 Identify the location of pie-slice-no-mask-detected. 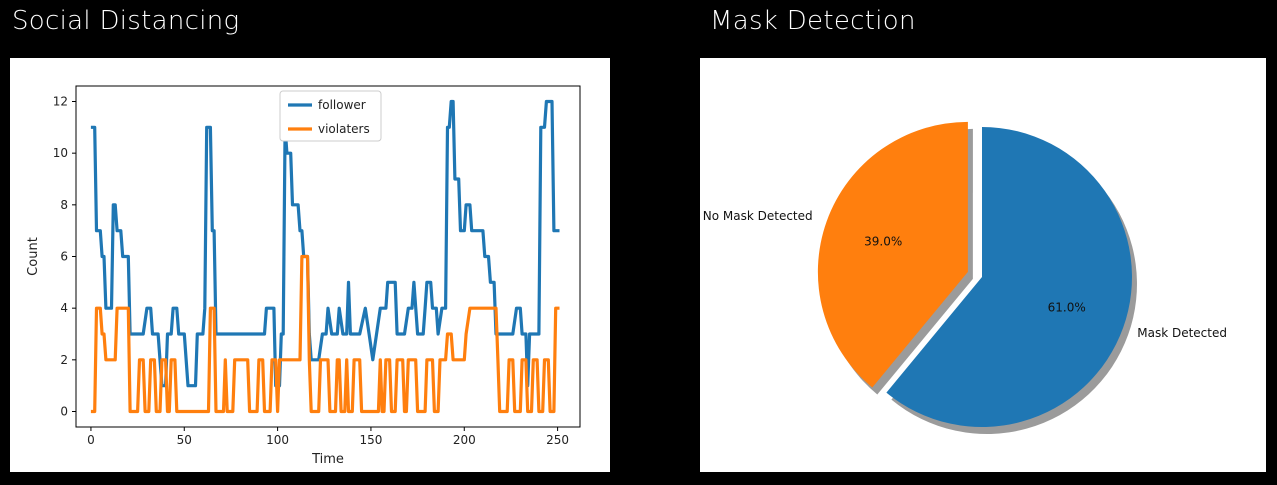
(892, 254).